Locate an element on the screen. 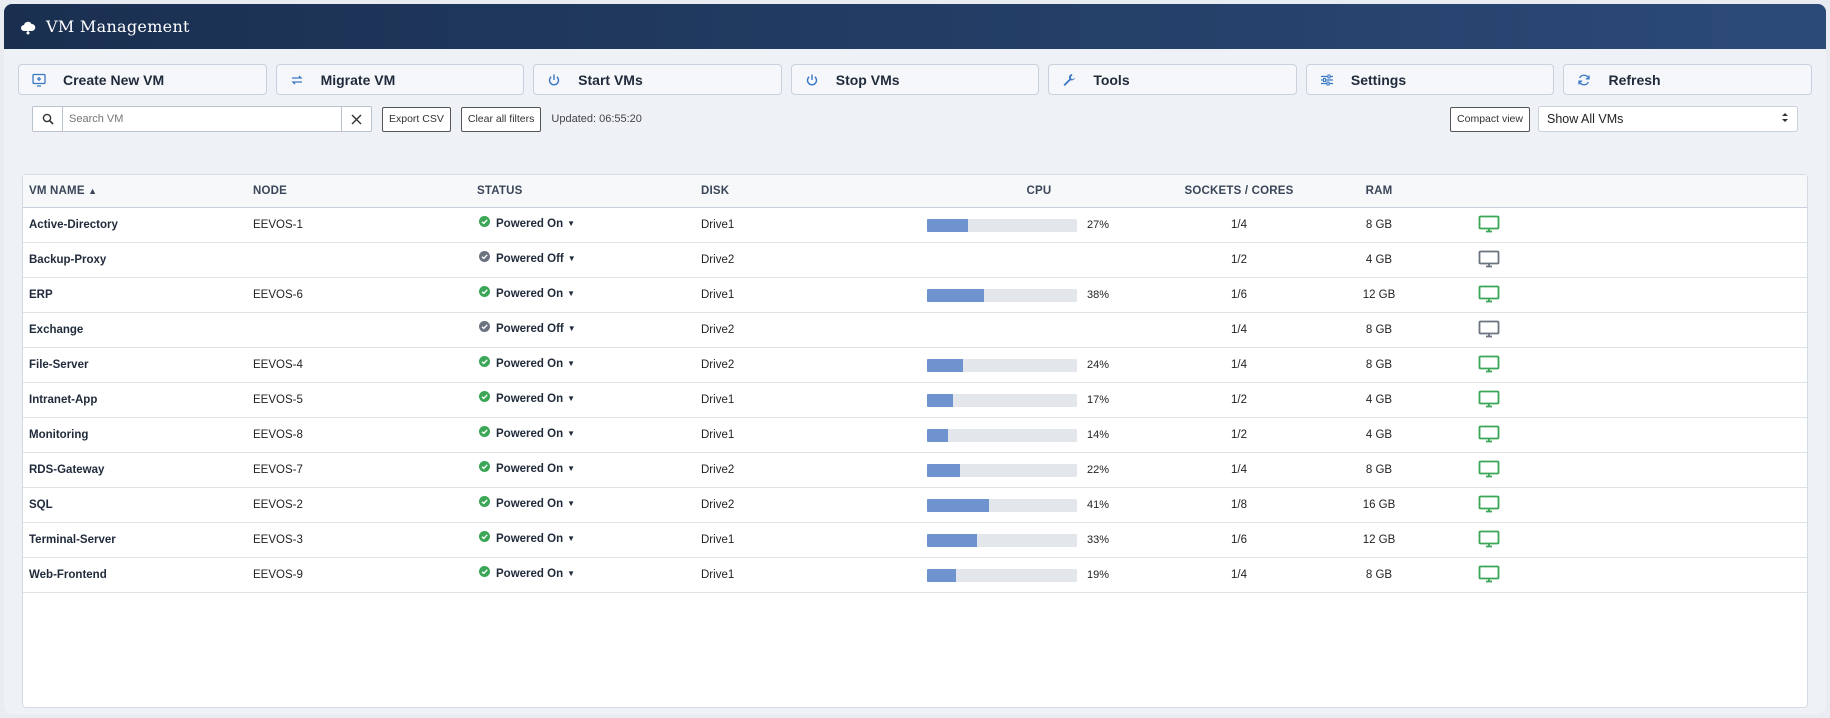 This screenshot has height=718, width=1830. vm-ram: 4 GB is located at coordinates (1379, 400).